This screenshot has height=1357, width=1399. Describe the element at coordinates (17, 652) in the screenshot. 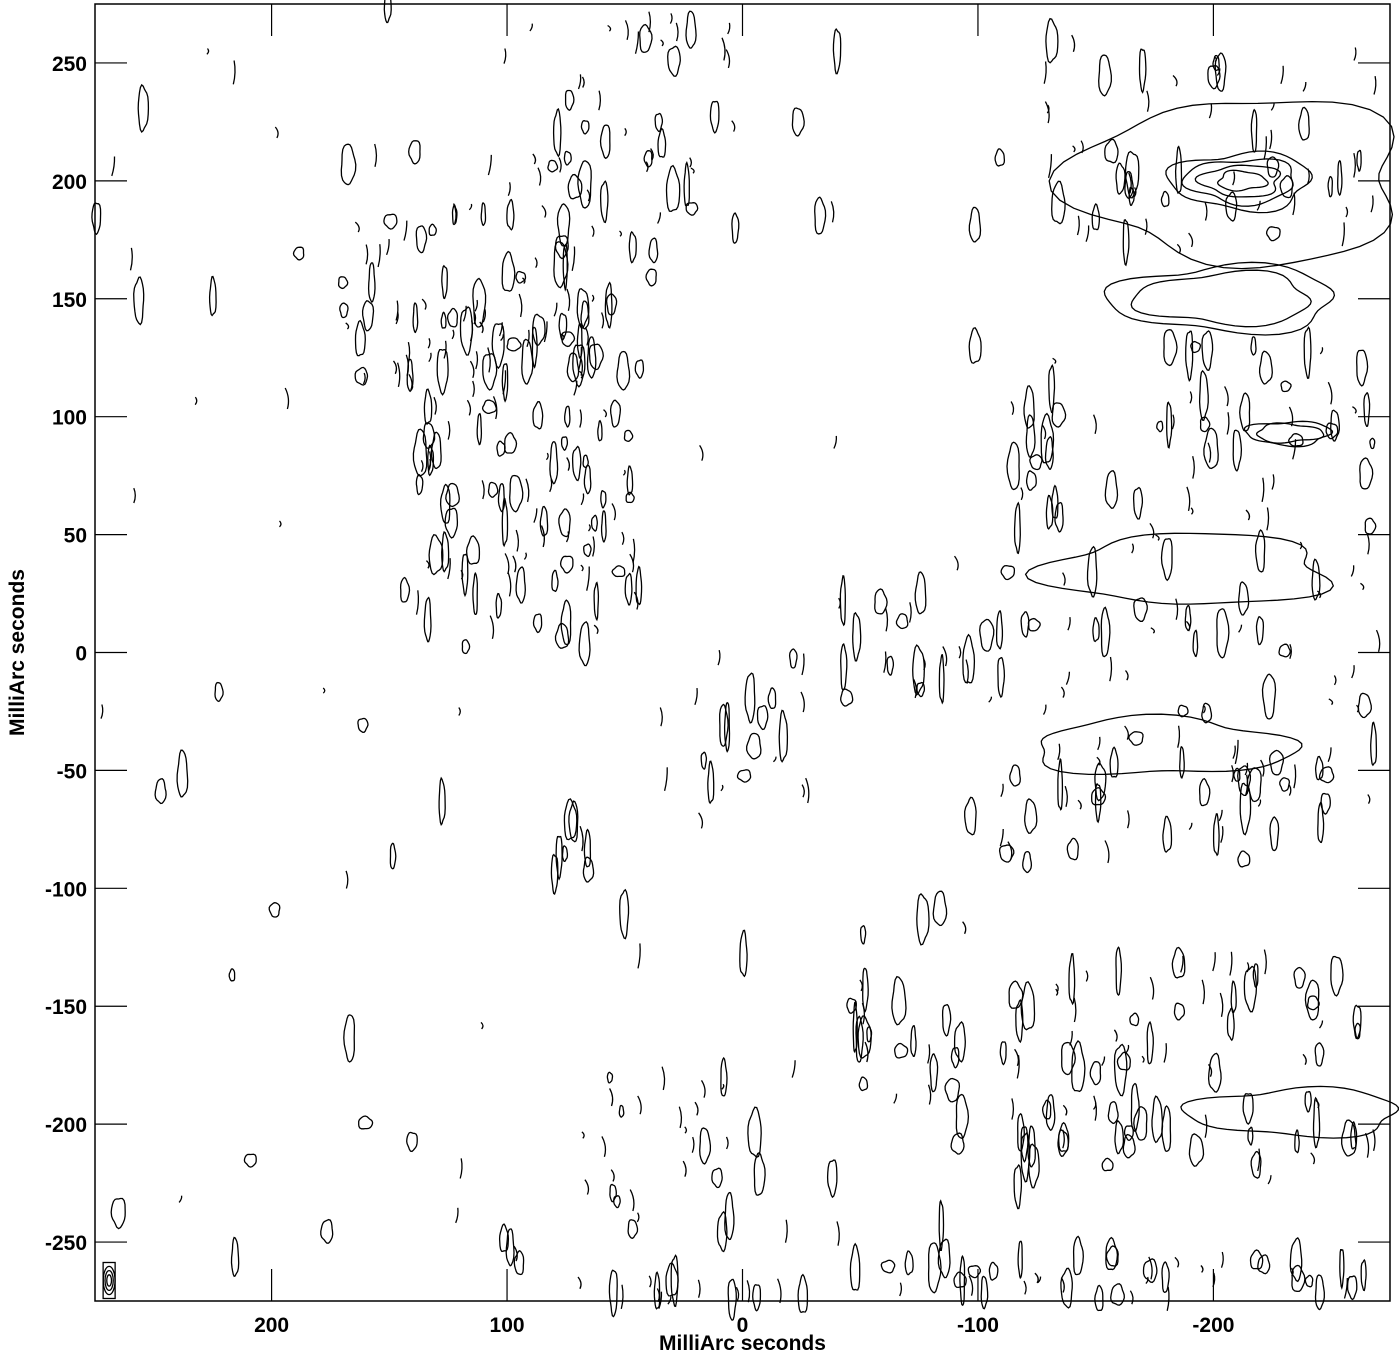

I see `y-axis-label: MilliArc seconds` at that location.